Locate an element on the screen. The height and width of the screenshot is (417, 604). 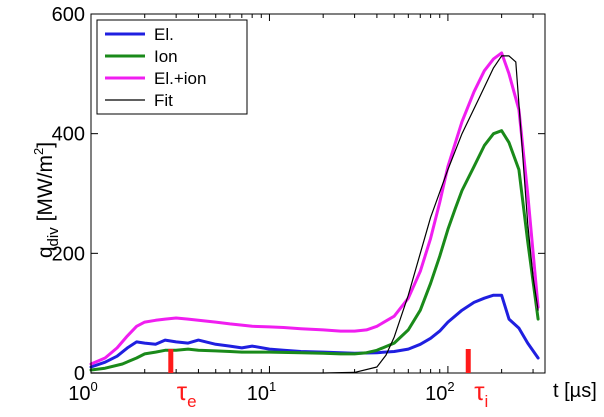
legend-label-el-ion: El.+ion is located at coordinates (180, 78).